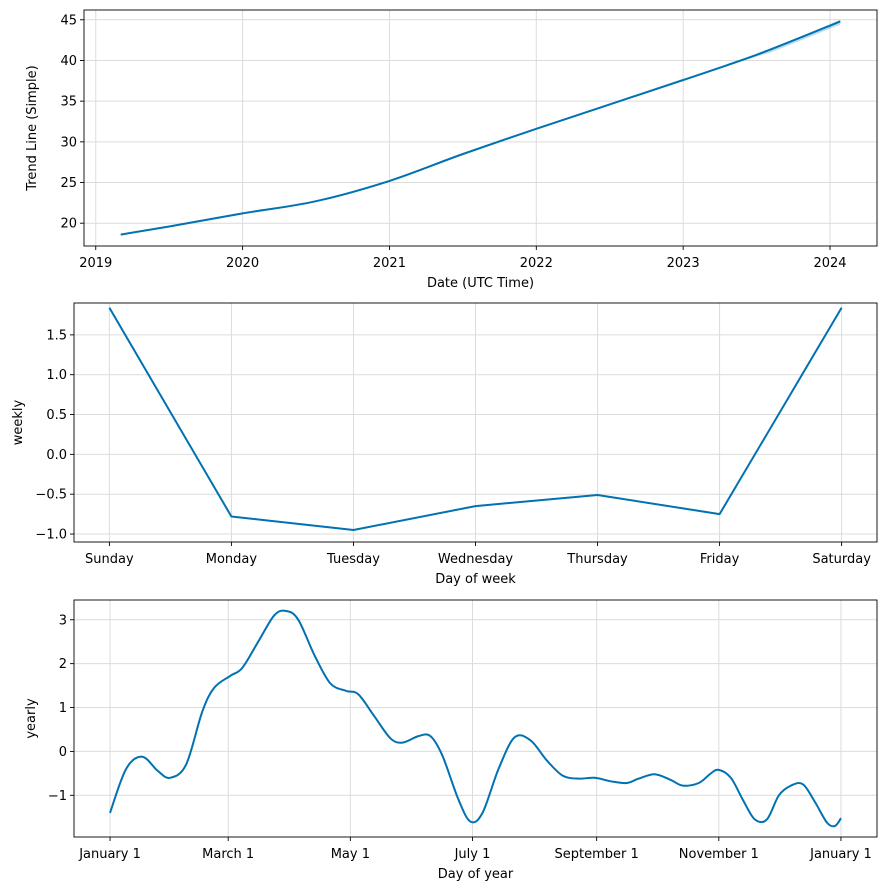 The width and height of the screenshot is (886, 890). I want to click on trend-y-tick-label: 45, so click(68, 20).